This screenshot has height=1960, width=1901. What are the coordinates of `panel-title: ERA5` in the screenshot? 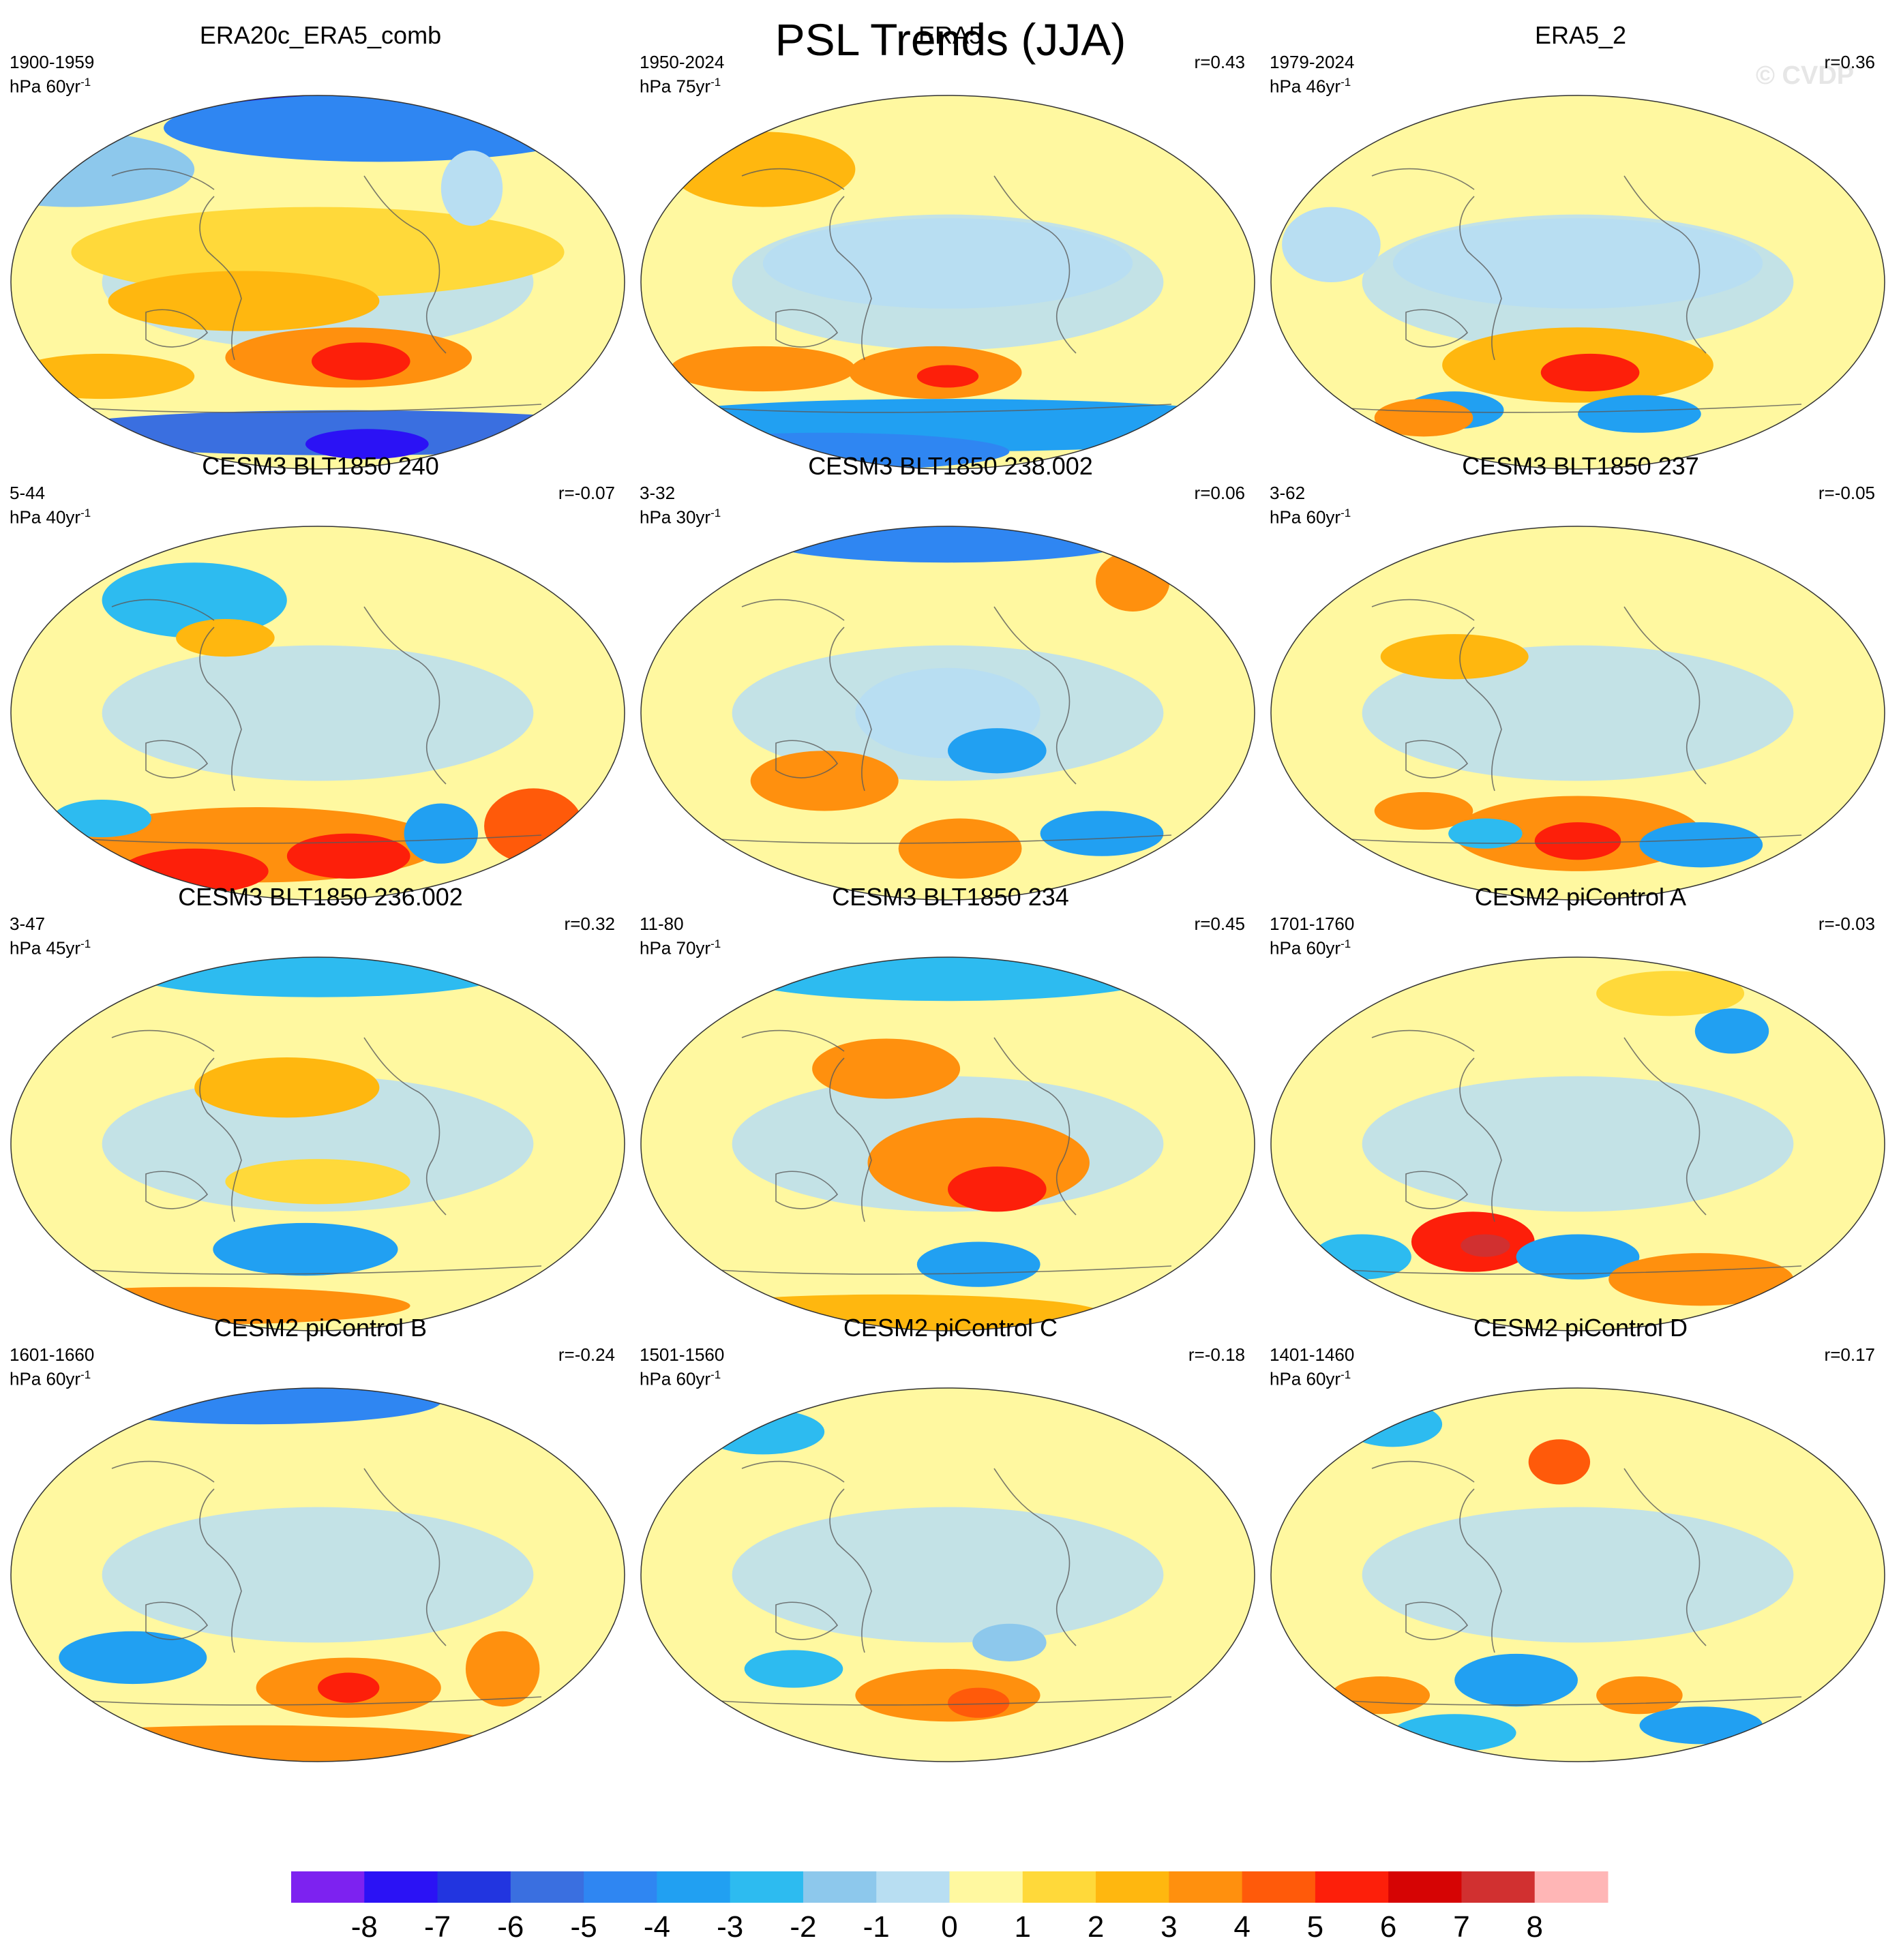 It's located at (950, 35).